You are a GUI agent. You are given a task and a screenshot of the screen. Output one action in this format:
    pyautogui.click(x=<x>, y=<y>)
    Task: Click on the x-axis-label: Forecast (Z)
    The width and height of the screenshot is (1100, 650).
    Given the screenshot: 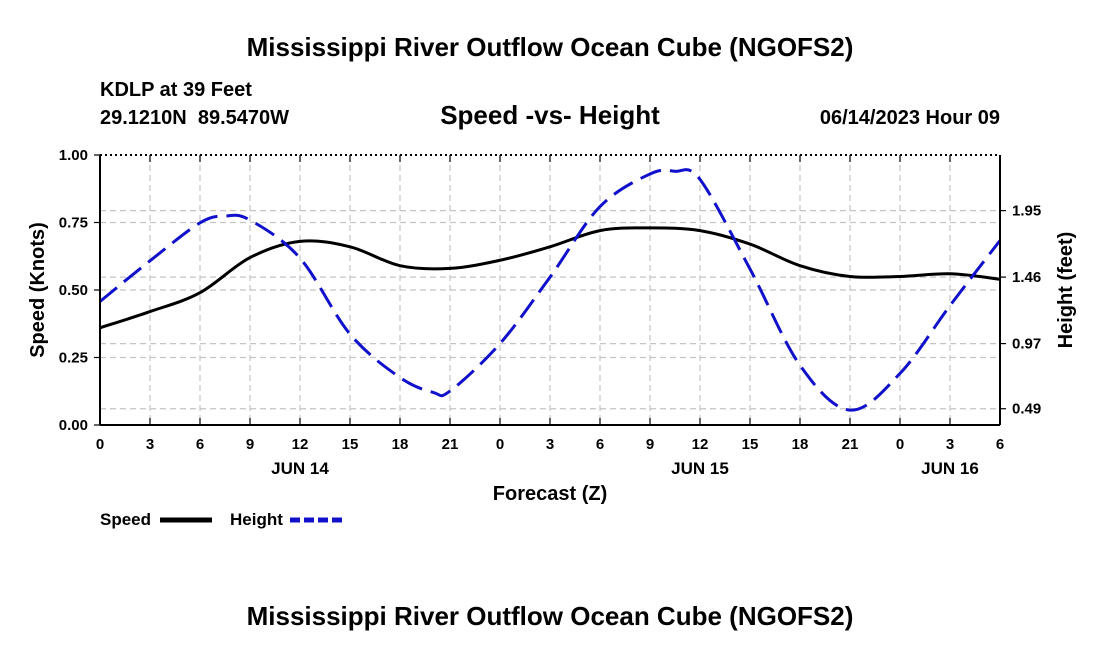 What is the action you would take?
    pyautogui.click(x=550, y=494)
    